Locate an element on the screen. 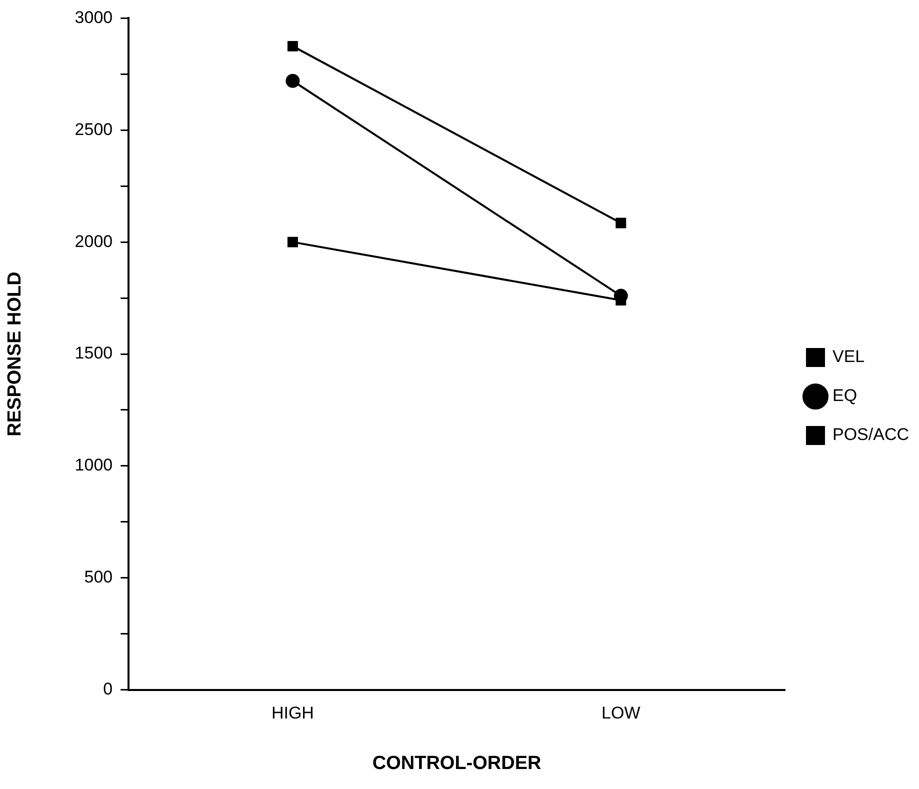  y-tick-label: 1500 is located at coordinates (93, 353).